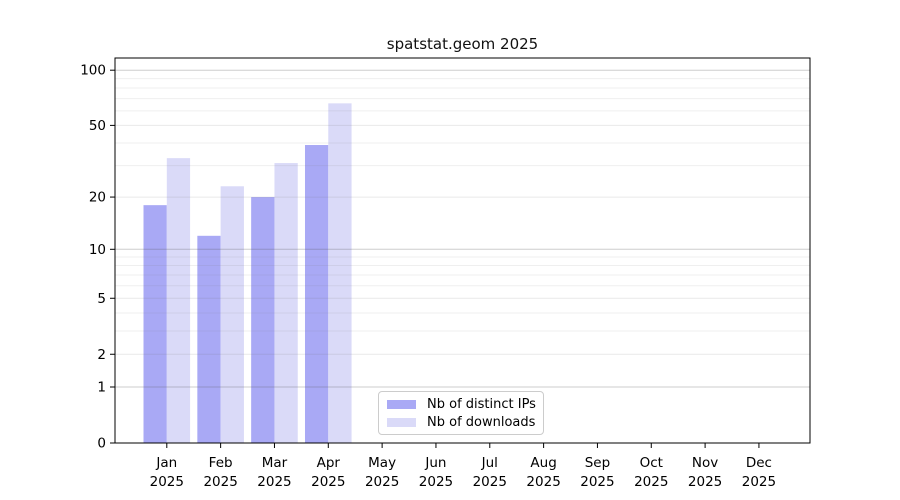  What do you see at coordinates (382, 463) in the screenshot?
I see `x-tick-label-month: May` at bounding box center [382, 463].